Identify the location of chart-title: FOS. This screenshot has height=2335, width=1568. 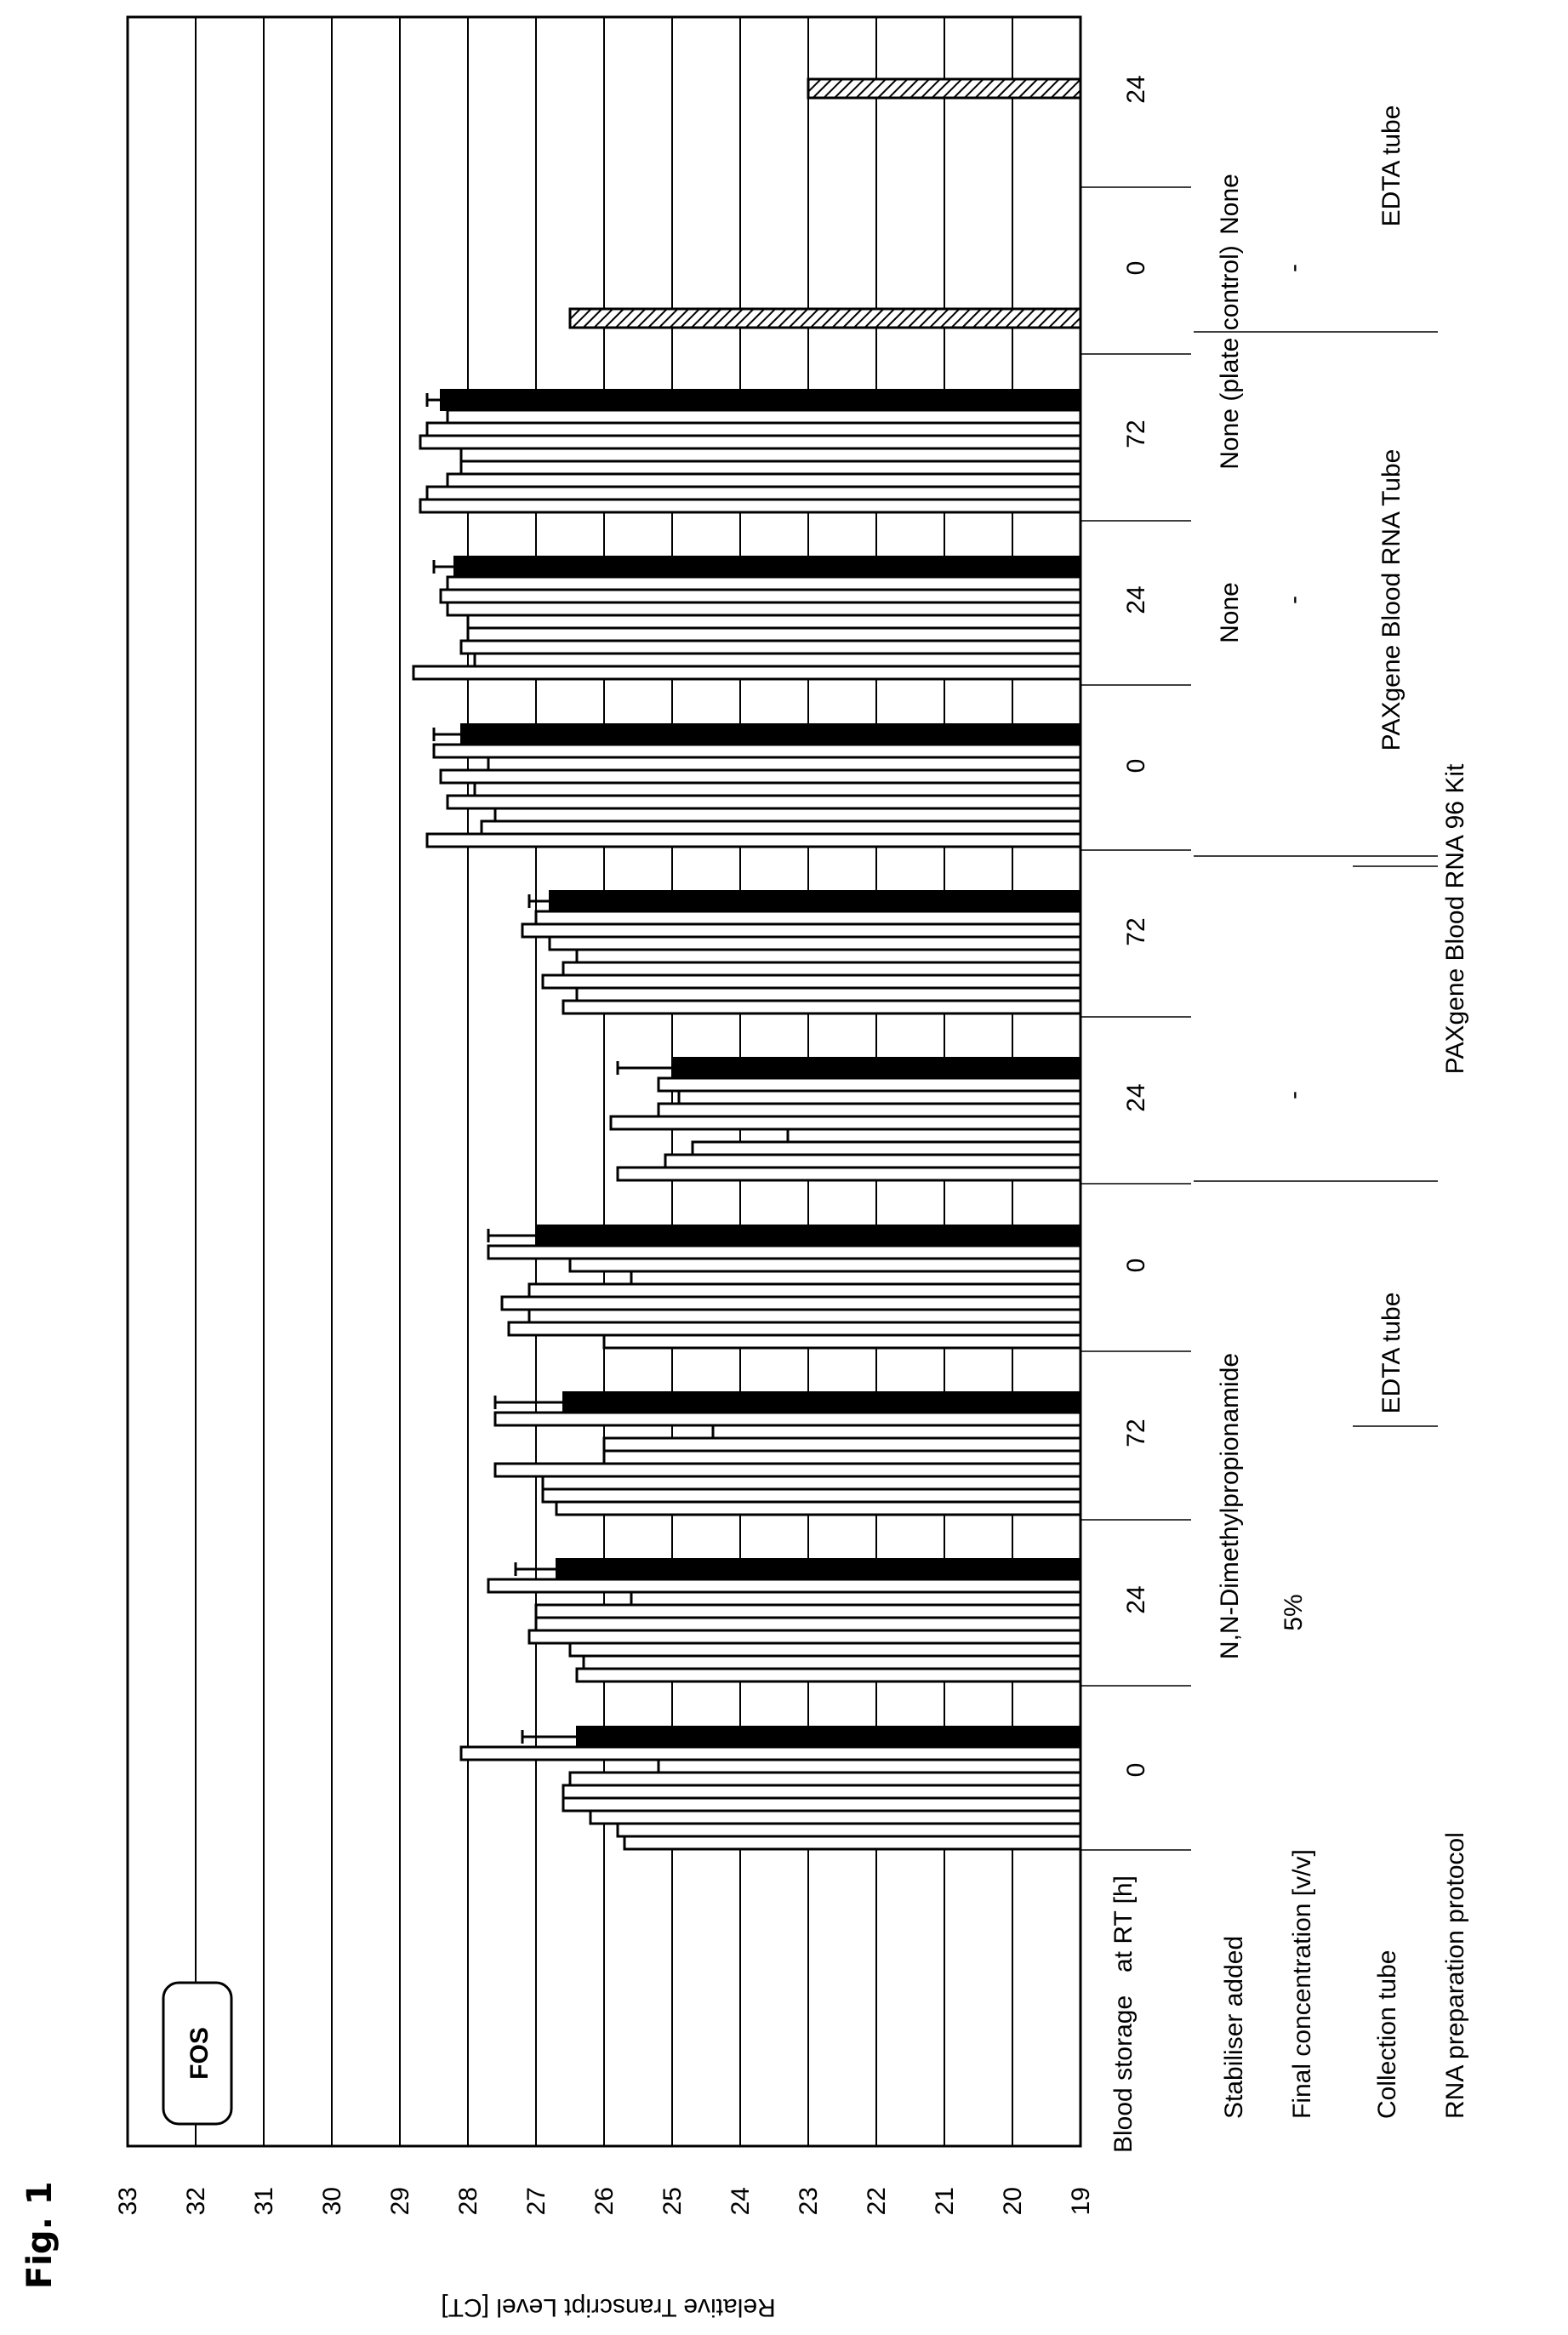
(199, 2053).